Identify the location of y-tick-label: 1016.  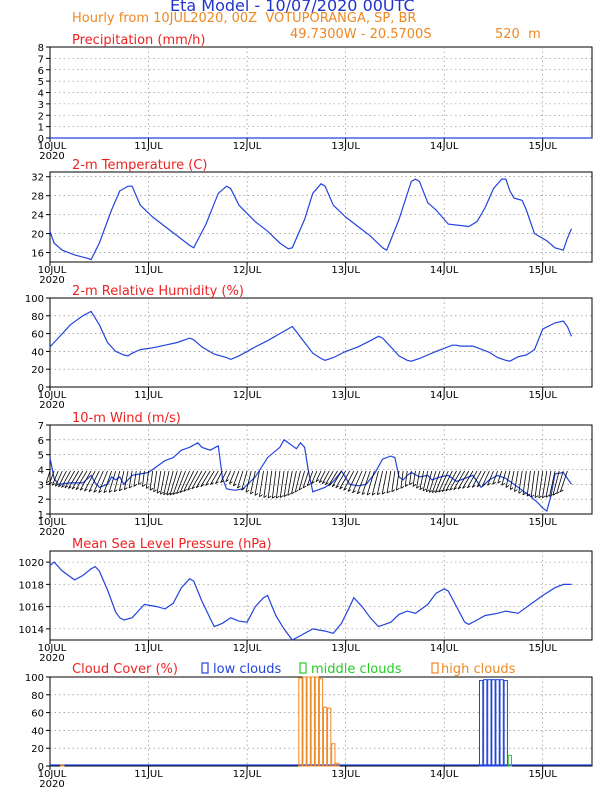
(31, 608).